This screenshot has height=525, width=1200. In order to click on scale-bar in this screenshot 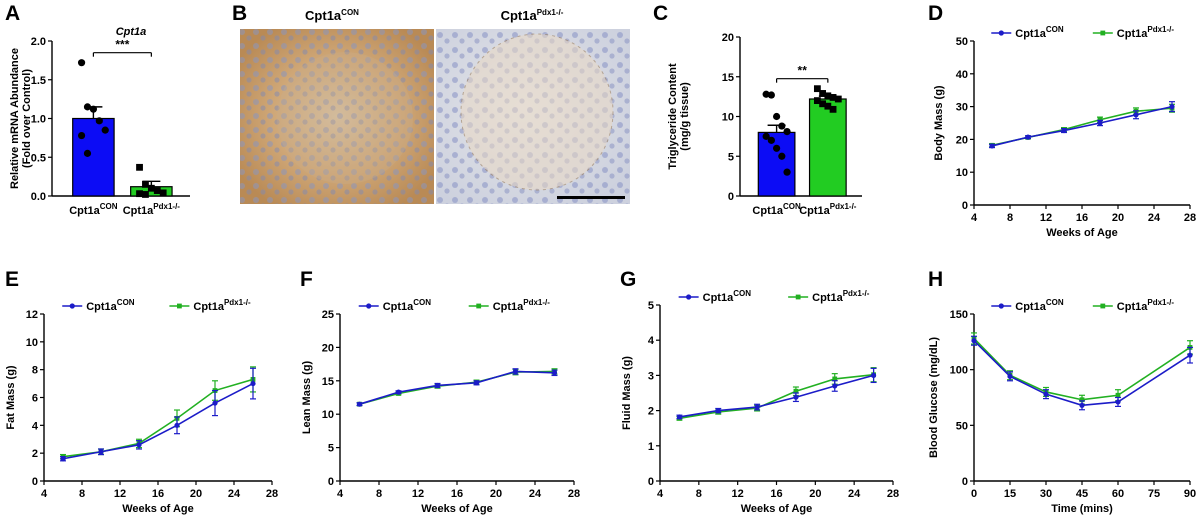, I will do `click(591, 197)`.